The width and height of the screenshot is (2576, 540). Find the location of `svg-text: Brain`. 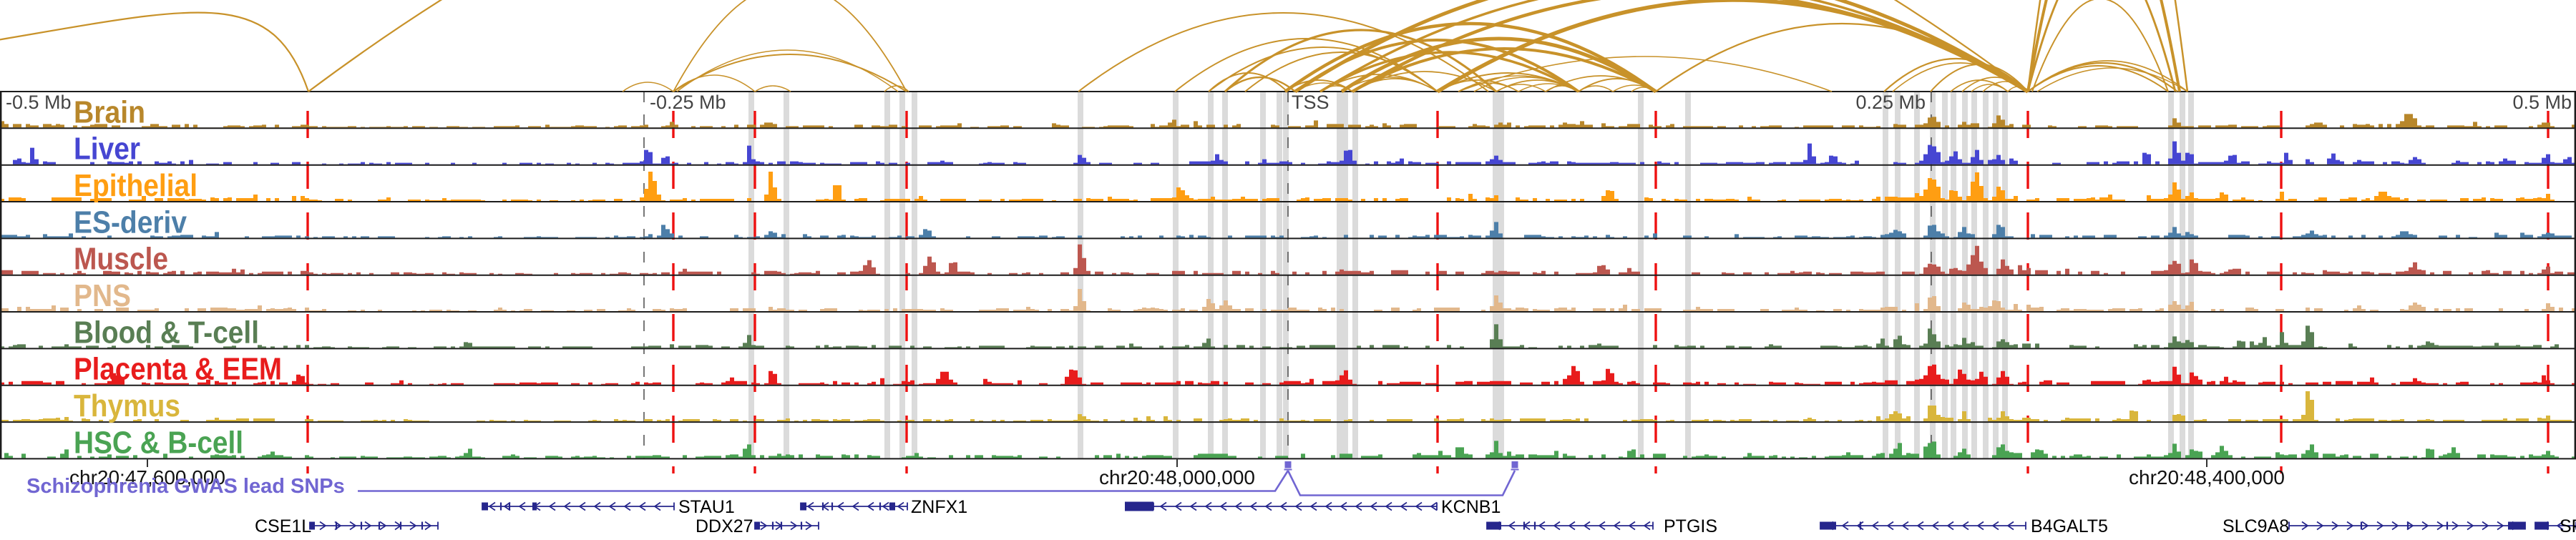

svg-text: Brain is located at coordinates (109, 111).